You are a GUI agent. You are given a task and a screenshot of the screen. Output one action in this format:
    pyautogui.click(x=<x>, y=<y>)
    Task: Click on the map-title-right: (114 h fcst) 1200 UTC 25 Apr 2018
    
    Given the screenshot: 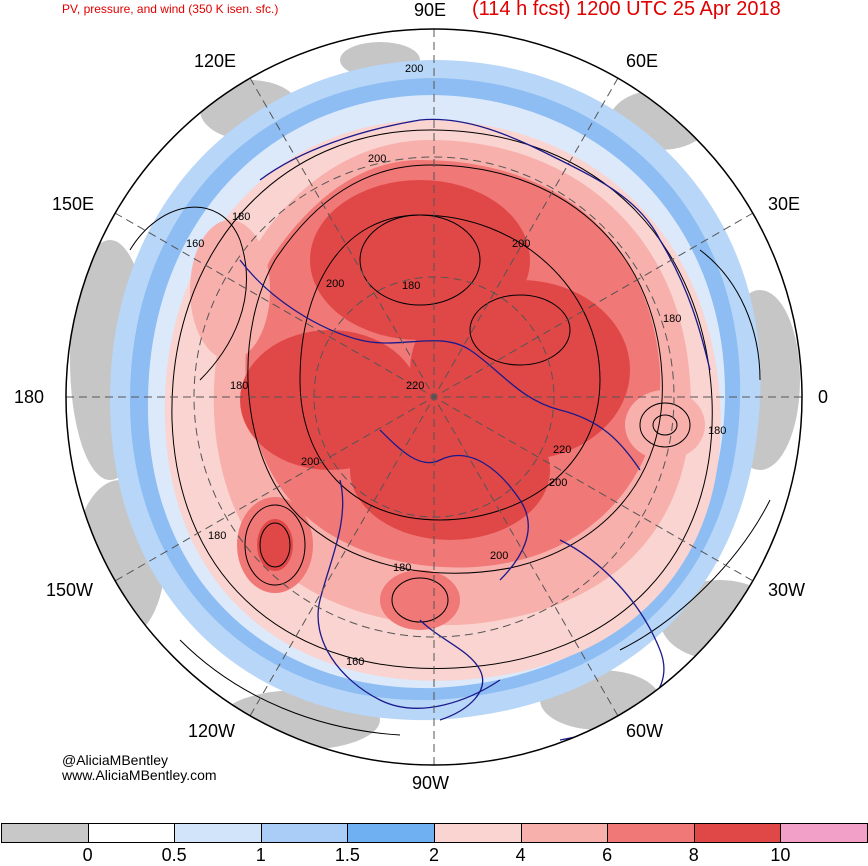 What is the action you would take?
    pyautogui.click(x=626, y=10)
    